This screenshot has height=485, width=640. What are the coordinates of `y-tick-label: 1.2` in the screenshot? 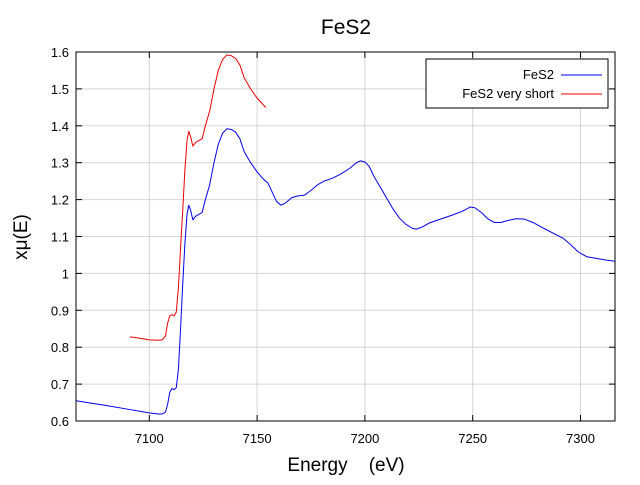 It's located at (60, 200).